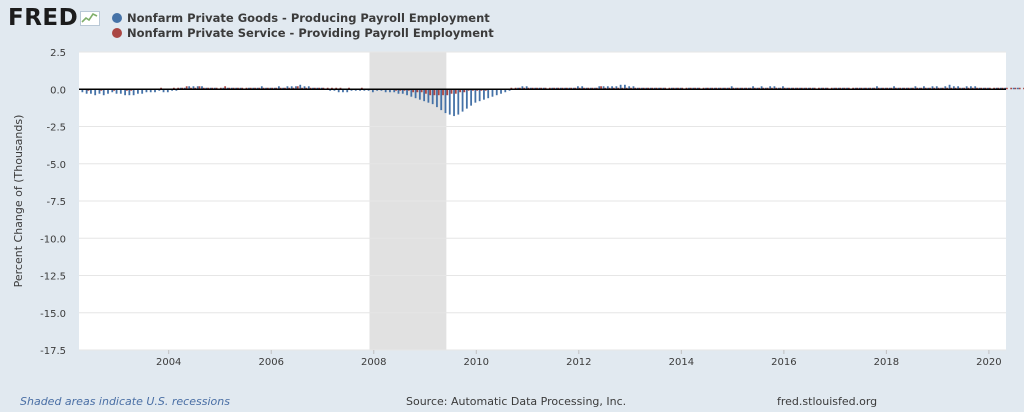 The image size is (1024, 412). Describe the element at coordinates (54, 18) in the screenshot. I see `fred-logo: FRED` at that location.